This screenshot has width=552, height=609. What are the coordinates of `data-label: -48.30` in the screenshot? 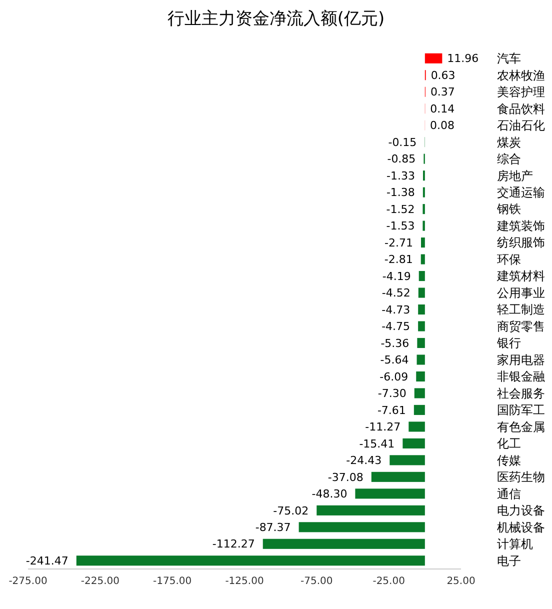 It's located at (330, 494).